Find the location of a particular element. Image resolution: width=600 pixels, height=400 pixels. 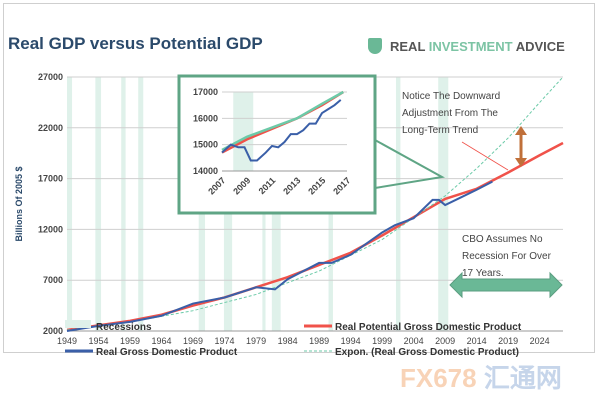

series-line-expon-trend is located at coordinates (282, 121).